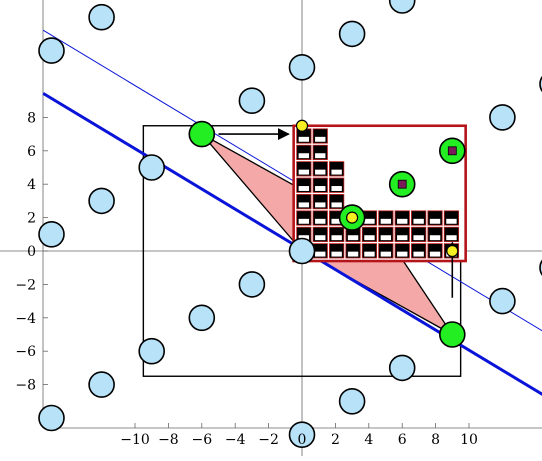 The image size is (542, 461). I want to click on yellow-point, so click(452, 251).